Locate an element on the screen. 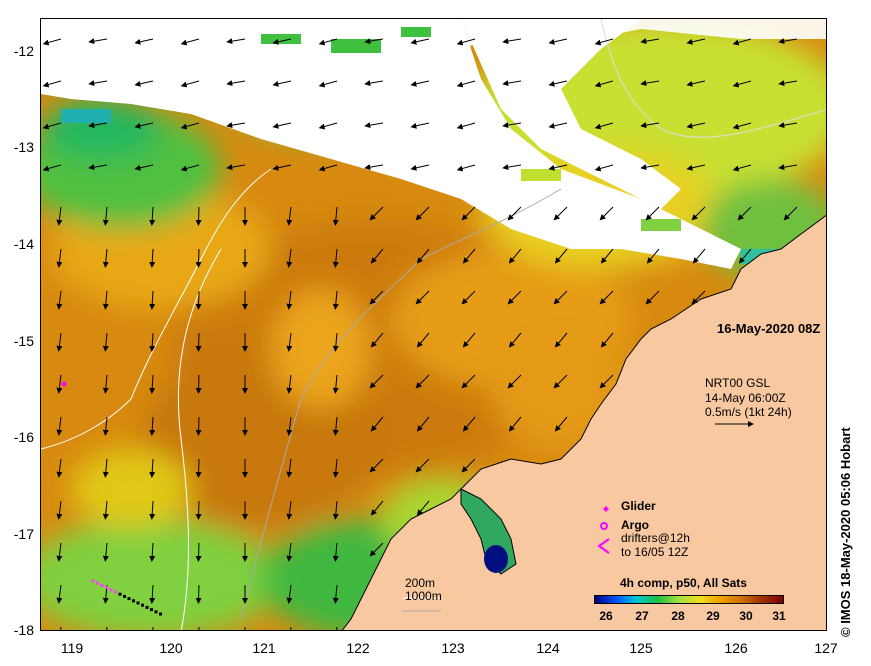  current-time: 14-May 06:00Z is located at coordinates (745, 398).